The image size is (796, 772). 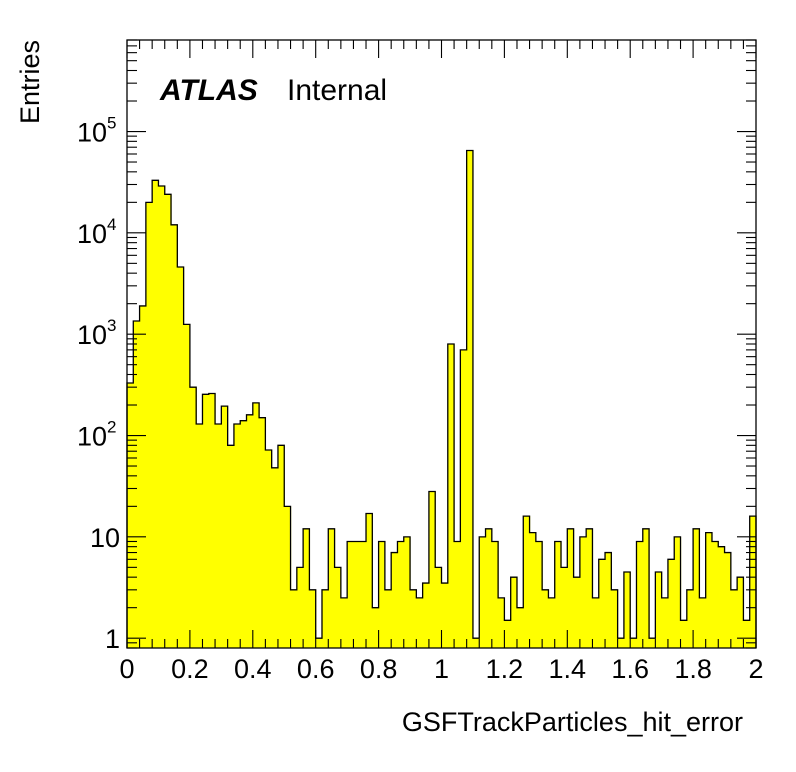 What do you see at coordinates (441, 669) in the screenshot?
I see `x-tick-label: 1` at bounding box center [441, 669].